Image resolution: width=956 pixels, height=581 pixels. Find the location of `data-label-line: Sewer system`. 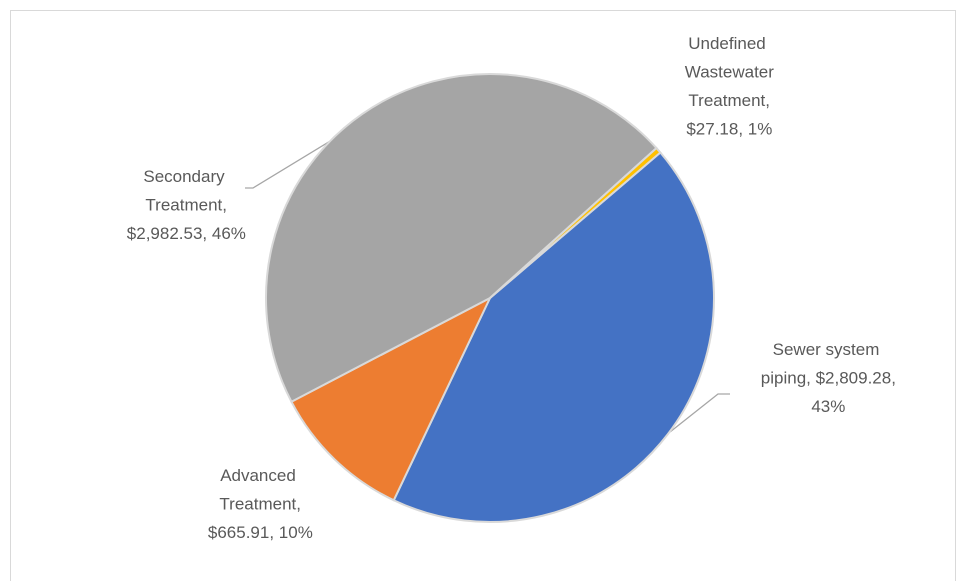

data-label-line: Sewer system is located at coordinates (826, 349).